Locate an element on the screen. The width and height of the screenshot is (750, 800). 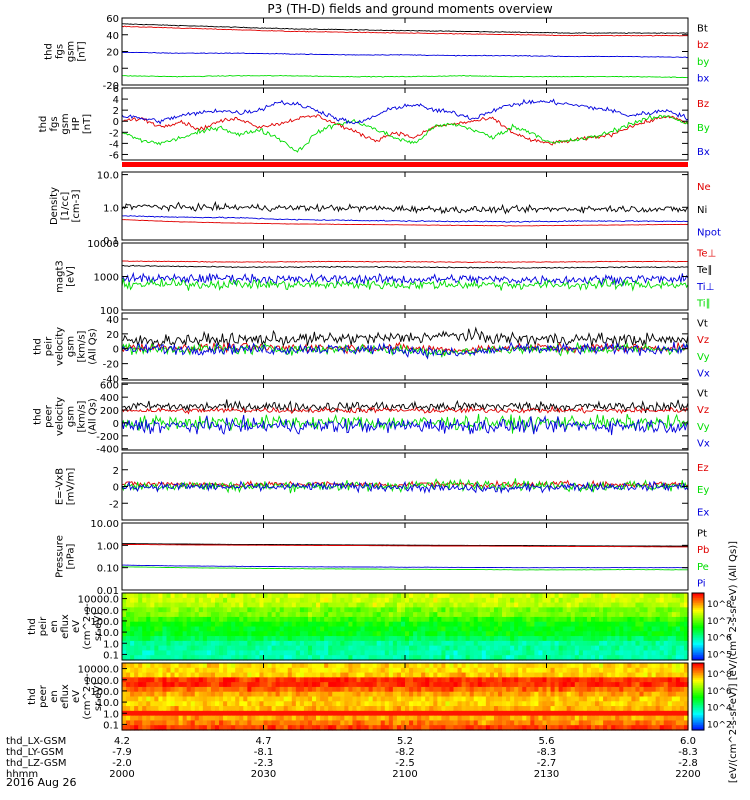
y-axis-label: [eV] is located at coordinates (71, 276).